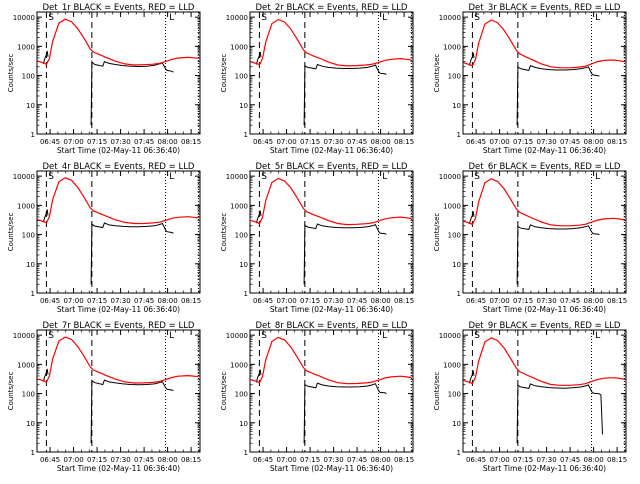 This screenshot has height=484, width=640. What do you see at coordinates (332, 167) in the screenshot?
I see `panel-title: Det_5r BLACK = Events, RED = LLD` at bounding box center [332, 167].